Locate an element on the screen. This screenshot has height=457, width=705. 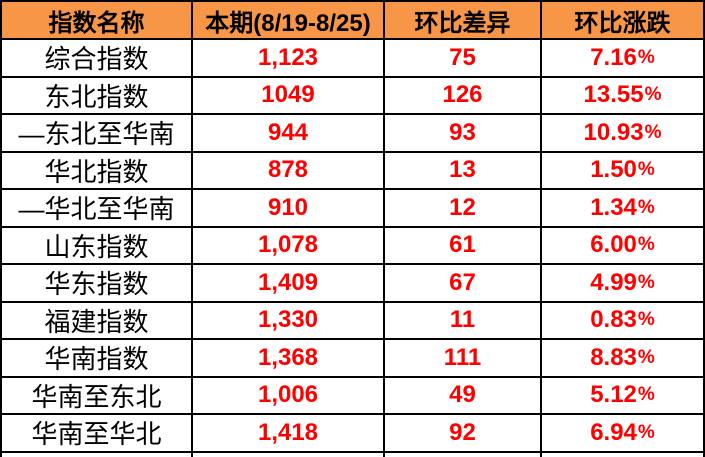
current-value-cell: 1049 is located at coordinates (288, 95).